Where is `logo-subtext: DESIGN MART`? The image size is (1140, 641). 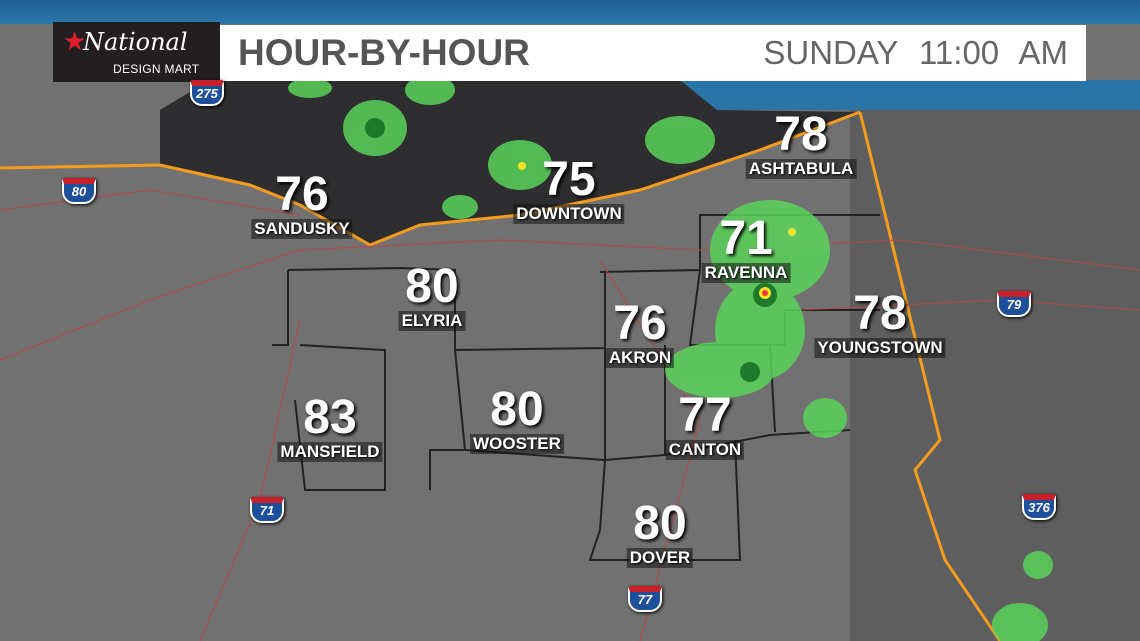
logo-subtext: DESIGN MART is located at coordinates (156, 69).